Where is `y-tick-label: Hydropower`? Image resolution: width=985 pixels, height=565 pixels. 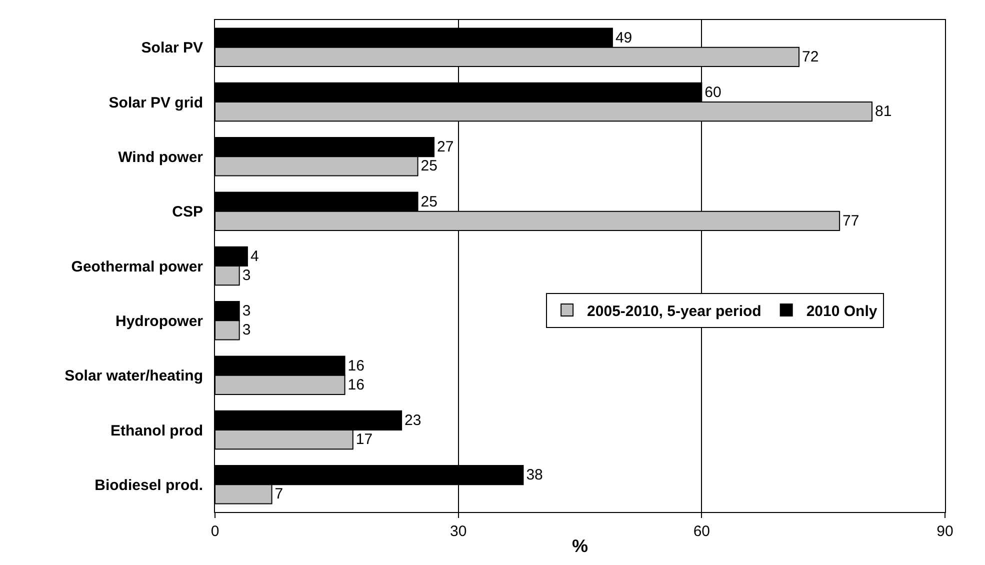
y-tick-label: Hydropower is located at coordinates (159, 321).